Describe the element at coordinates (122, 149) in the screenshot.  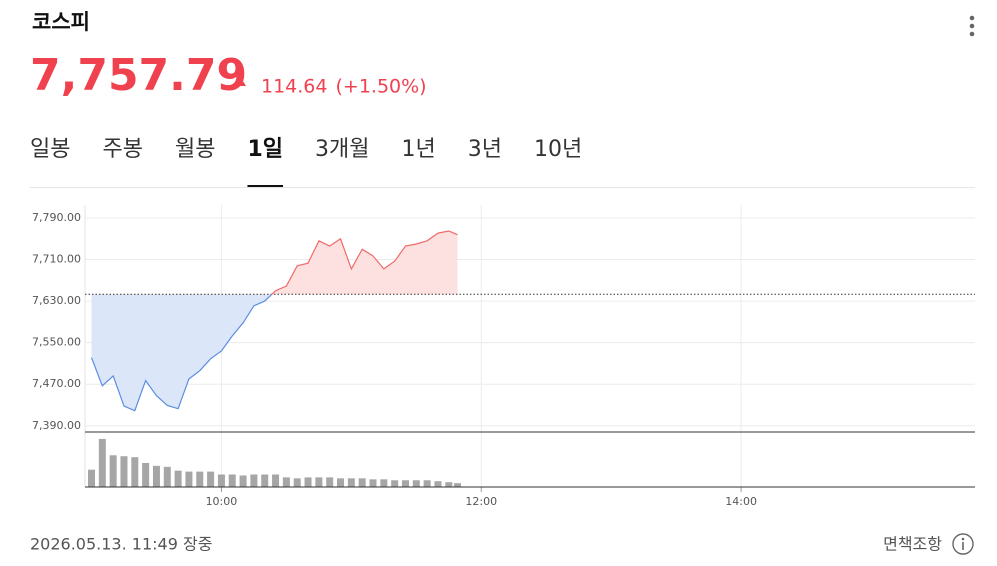
I see `tab: 주봉` at that location.